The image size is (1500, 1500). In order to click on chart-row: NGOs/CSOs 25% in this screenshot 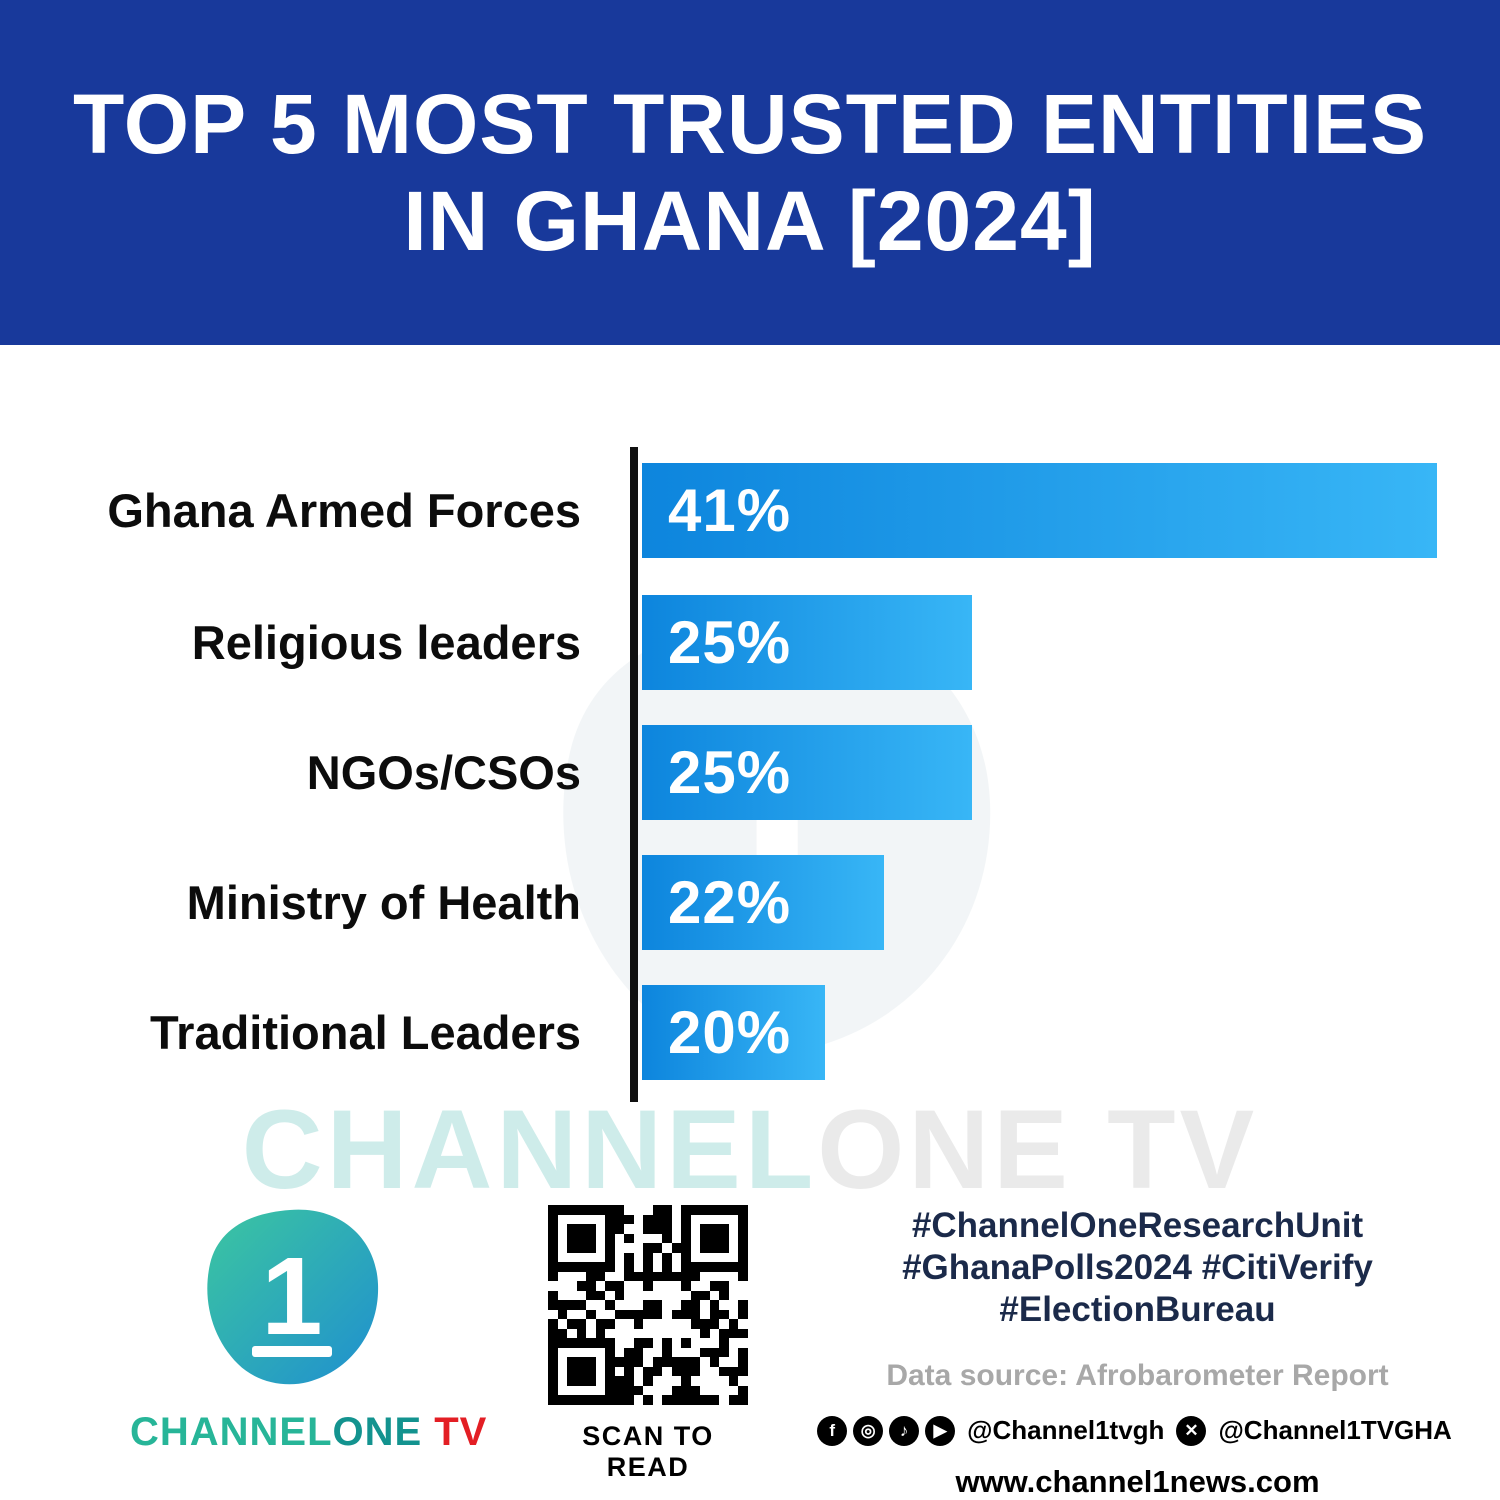, I will do `click(750, 772)`.